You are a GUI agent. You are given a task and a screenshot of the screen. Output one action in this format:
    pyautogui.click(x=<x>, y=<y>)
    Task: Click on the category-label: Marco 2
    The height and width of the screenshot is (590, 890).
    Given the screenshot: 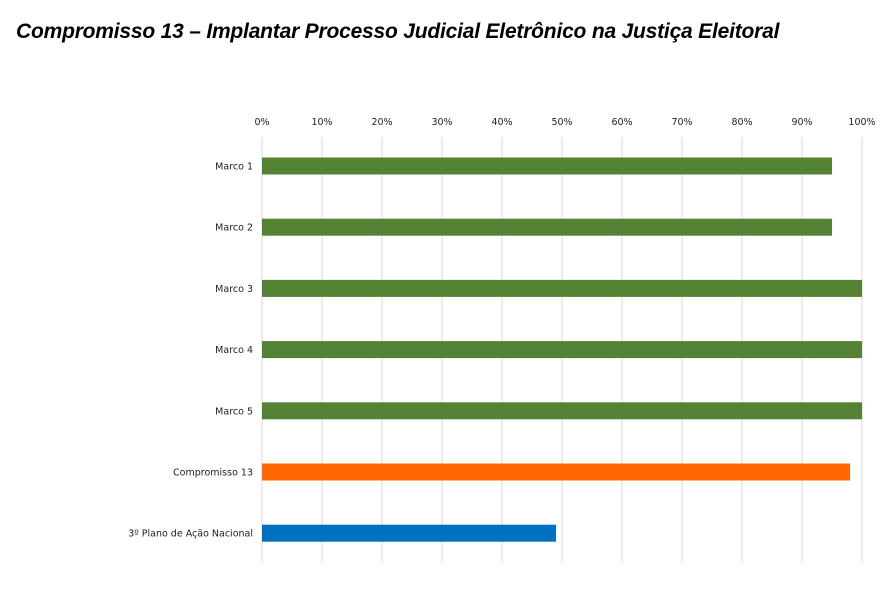 What is the action you would take?
    pyautogui.click(x=234, y=228)
    